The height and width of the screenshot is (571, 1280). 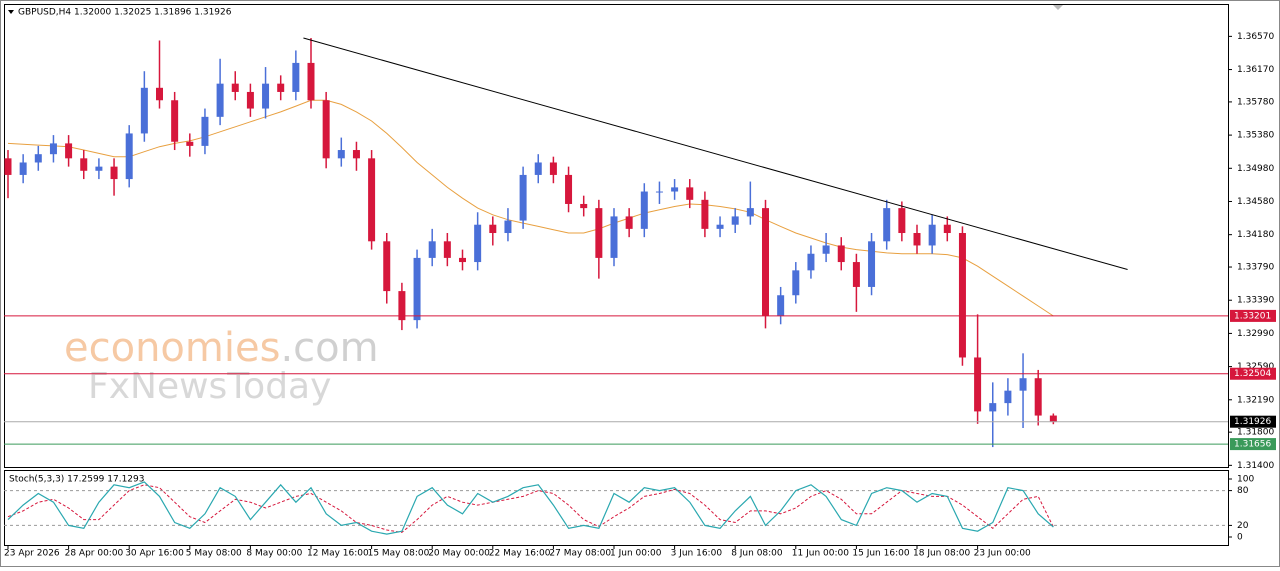 What do you see at coordinates (76, 480) in the screenshot?
I see `indicator-title: Stoch(5,3,3) 17.2599 17.1293` at bounding box center [76, 480].